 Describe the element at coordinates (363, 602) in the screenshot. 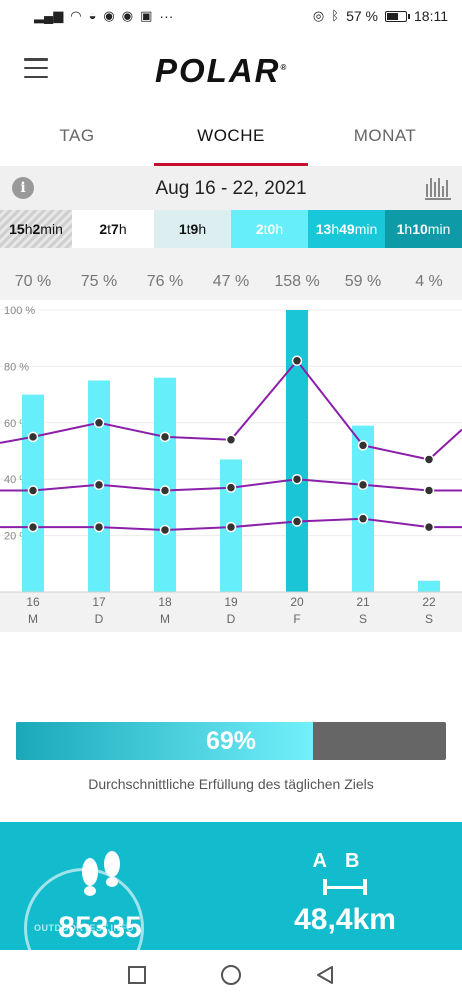

I see `x-tick-label: 21` at that location.